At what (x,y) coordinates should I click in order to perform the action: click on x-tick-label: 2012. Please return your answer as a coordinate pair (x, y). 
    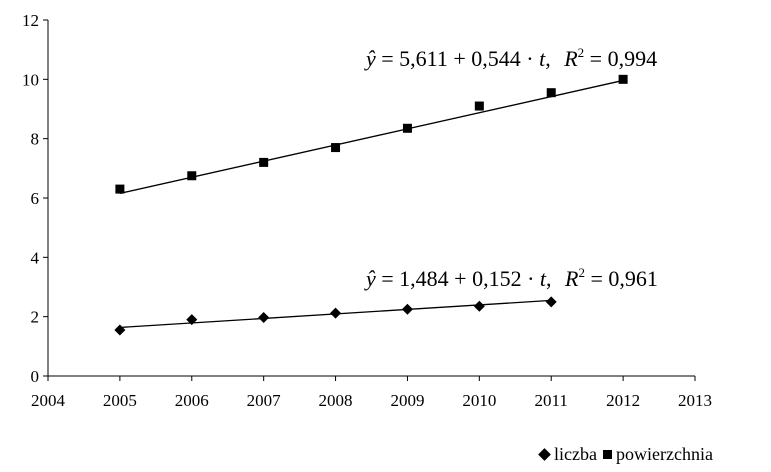
    Looking at the image, I should click on (623, 400).